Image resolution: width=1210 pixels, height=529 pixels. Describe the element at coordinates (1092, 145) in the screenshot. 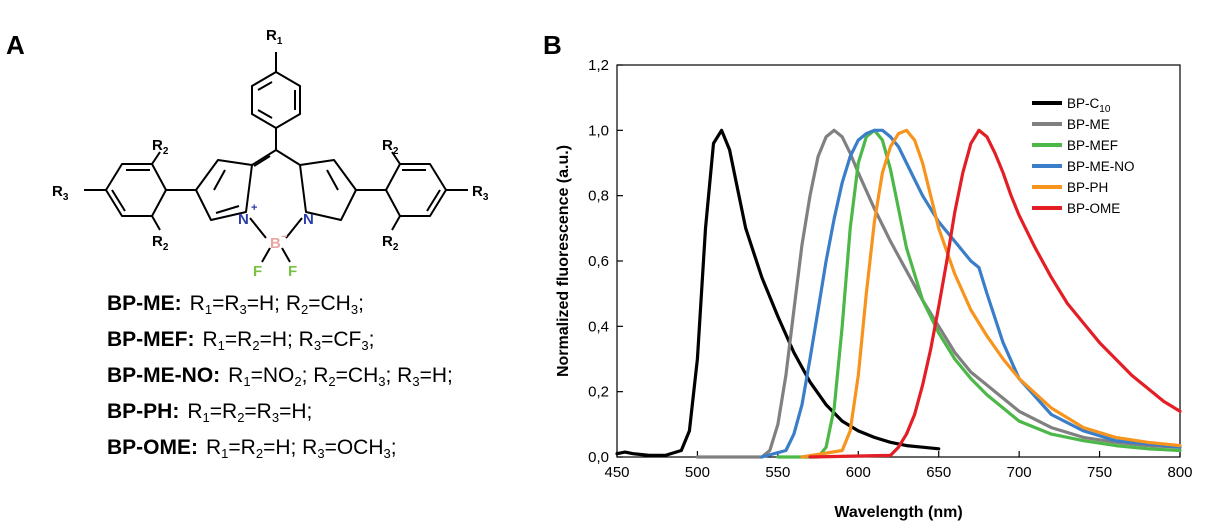

I see `legend-entry: BP-MEF` at that location.